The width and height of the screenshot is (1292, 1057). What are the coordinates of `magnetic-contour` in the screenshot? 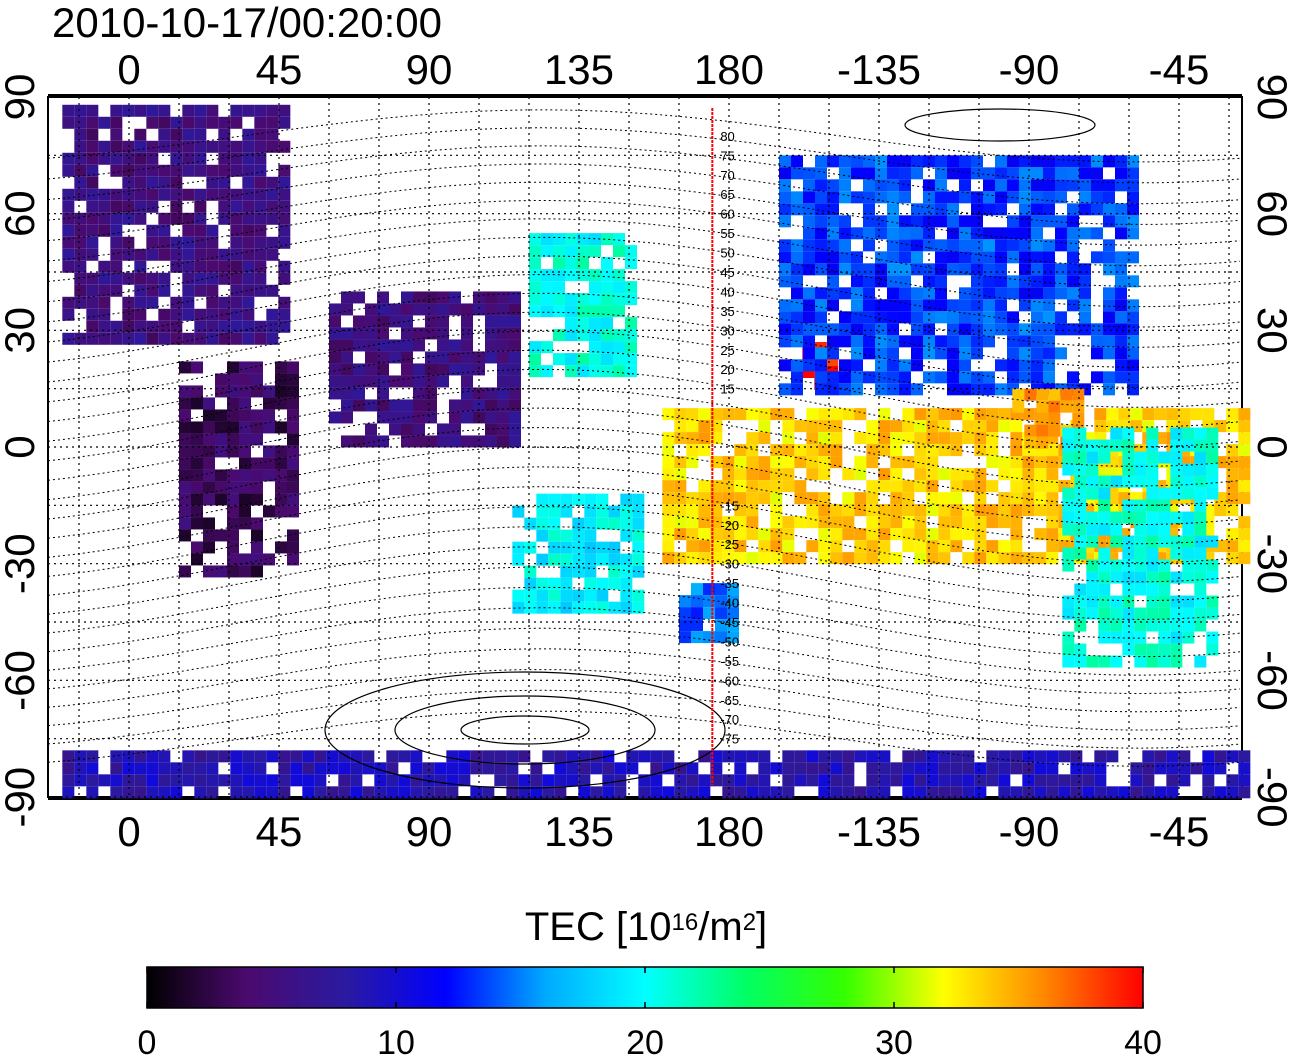 It's located at (644, 330).